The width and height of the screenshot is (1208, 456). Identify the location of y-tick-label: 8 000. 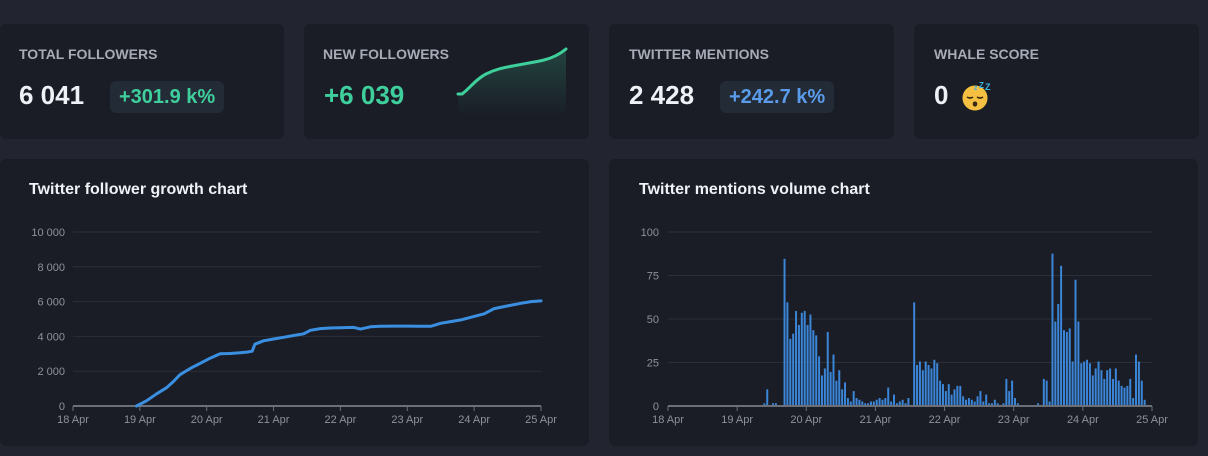
(51, 268).